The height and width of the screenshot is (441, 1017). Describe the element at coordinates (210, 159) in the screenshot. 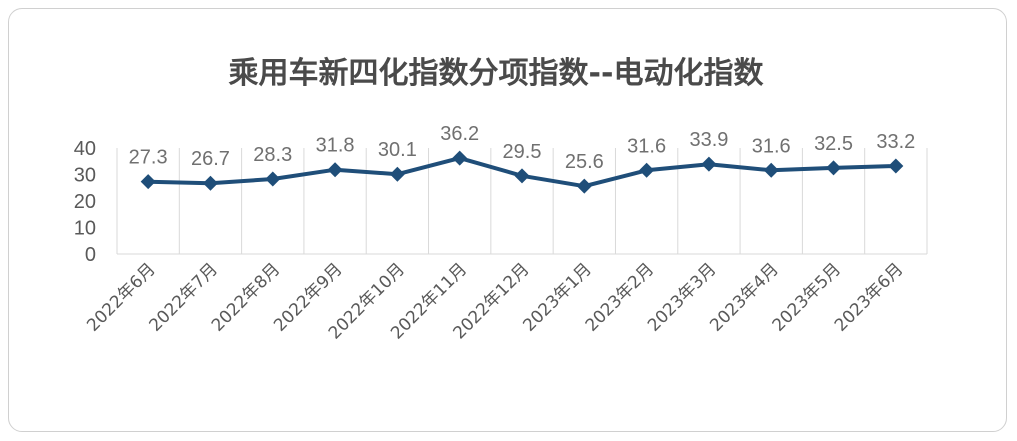

I see `data-label: 26.7` at that location.